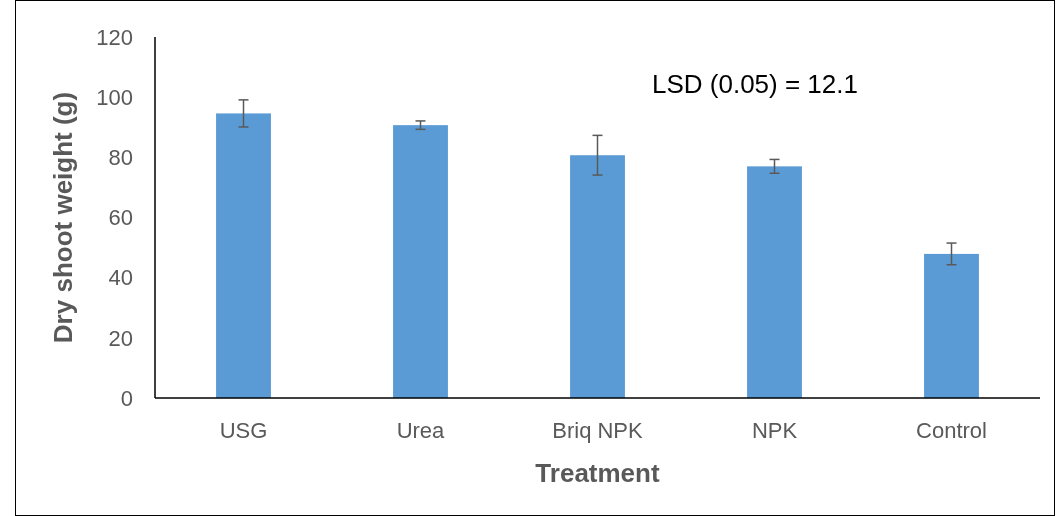 Image resolution: width=1056 pixels, height=516 pixels. I want to click on x-tick-label: Briq NPK, so click(598, 430).